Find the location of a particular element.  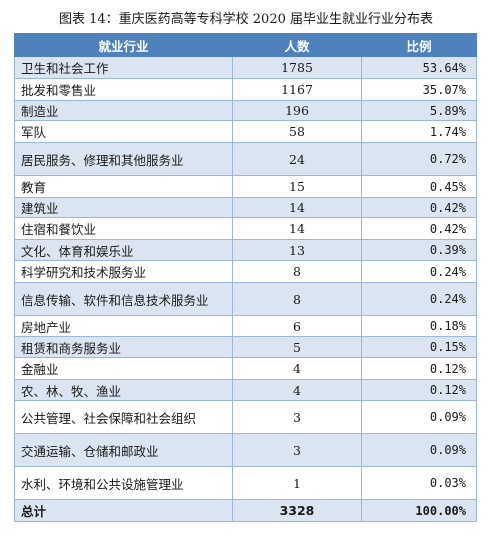

table-row: 交通运输、仓储和邮政业 3 0.09% is located at coordinates (245, 450).